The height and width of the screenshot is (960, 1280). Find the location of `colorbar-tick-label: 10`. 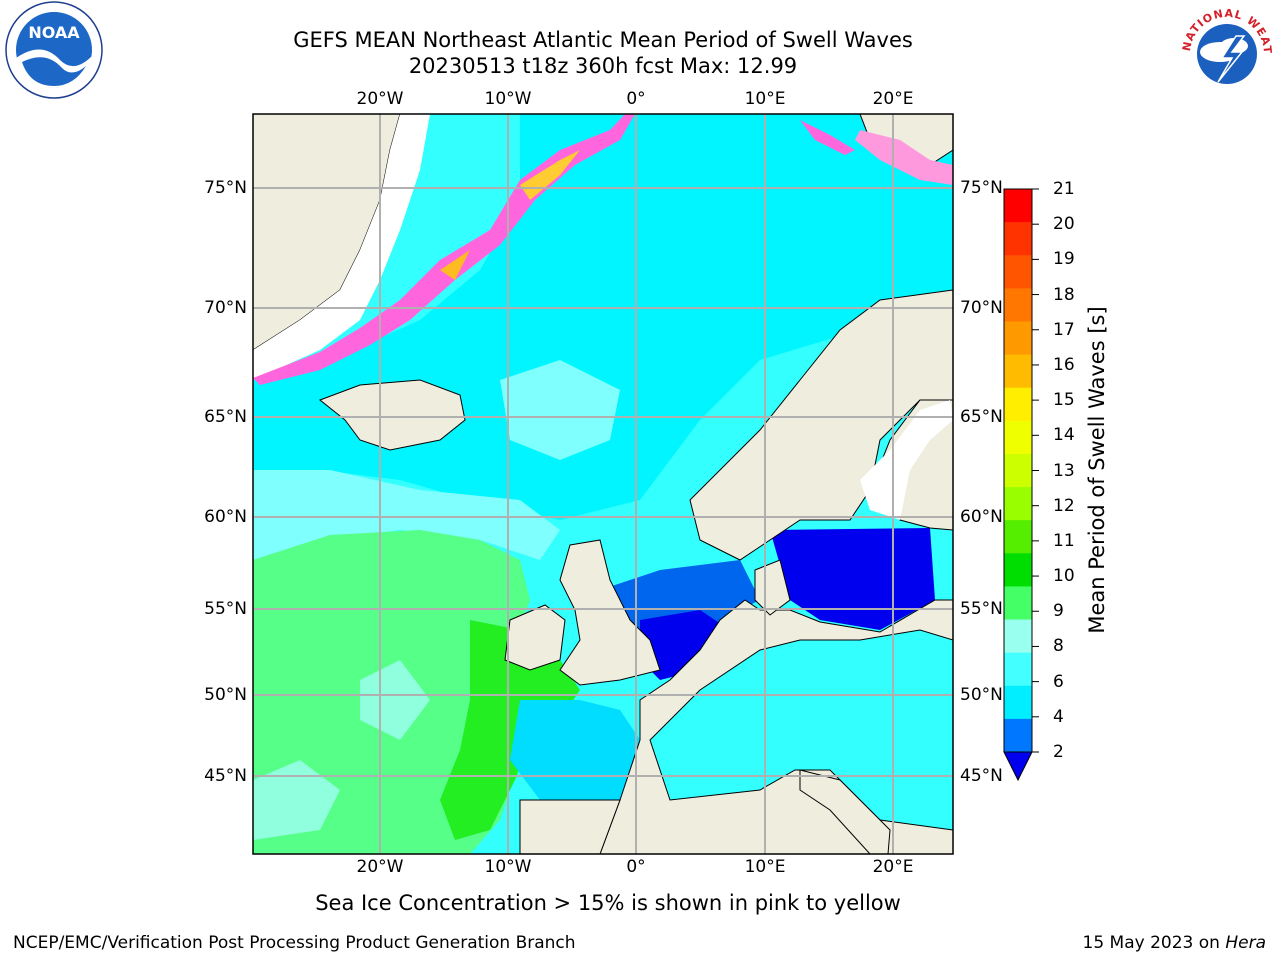

colorbar-tick-label: 10 is located at coordinates (1064, 576).